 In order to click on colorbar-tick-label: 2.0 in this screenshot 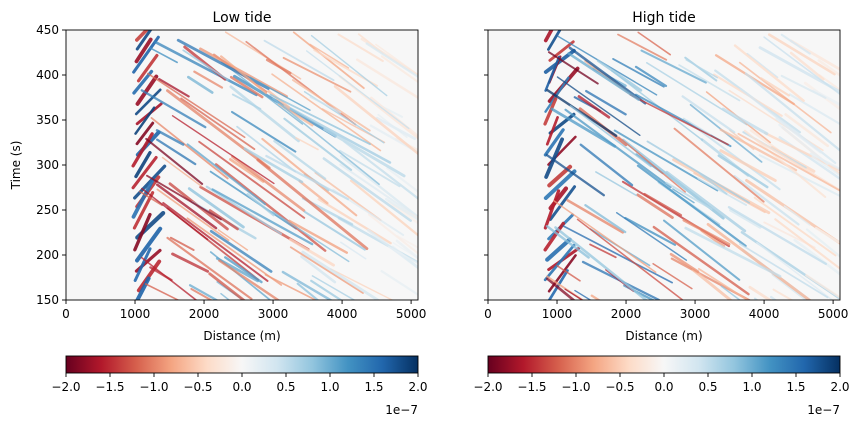, I will do `click(417, 387)`.